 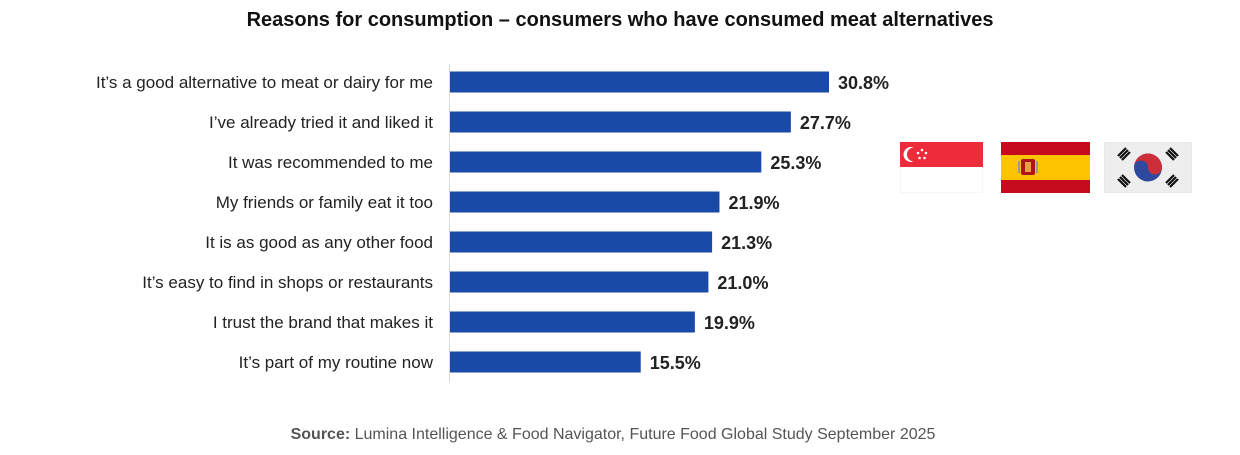 What do you see at coordinates (753, 203) in the screenshot?
I see `data-label: 21.9%` at bounding box center [753, 203].